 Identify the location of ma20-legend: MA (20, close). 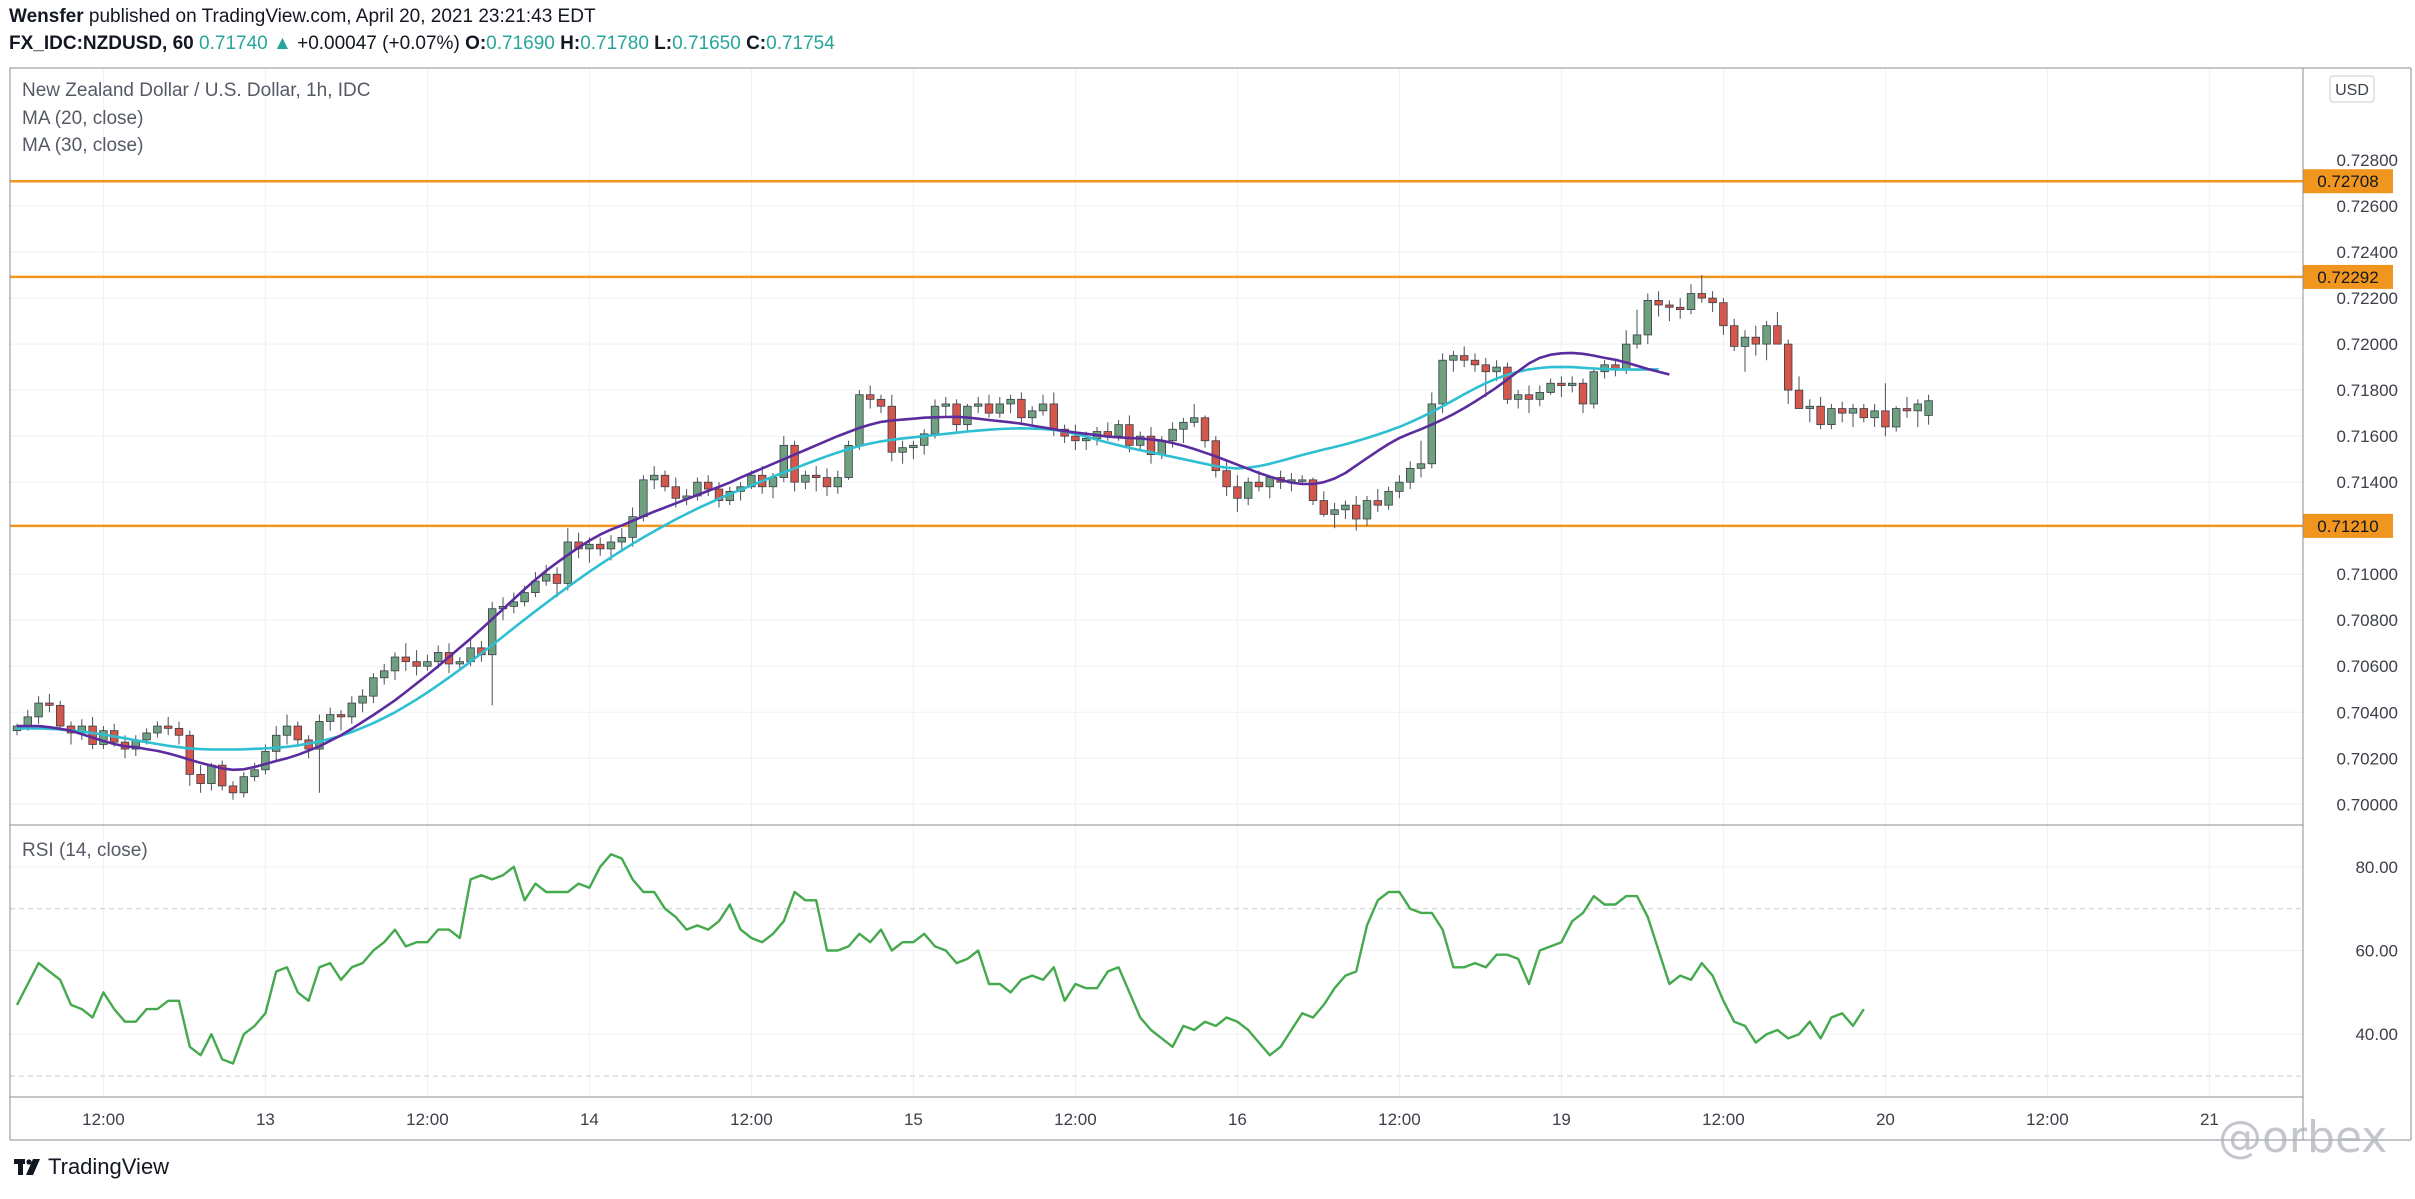
(83, 118).